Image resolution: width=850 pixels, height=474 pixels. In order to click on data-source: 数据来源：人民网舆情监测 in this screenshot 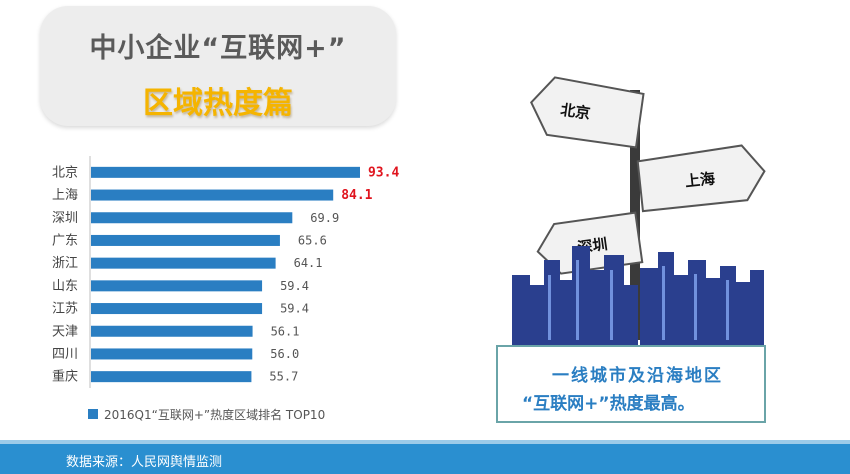, I will do `click(144, 462)`.